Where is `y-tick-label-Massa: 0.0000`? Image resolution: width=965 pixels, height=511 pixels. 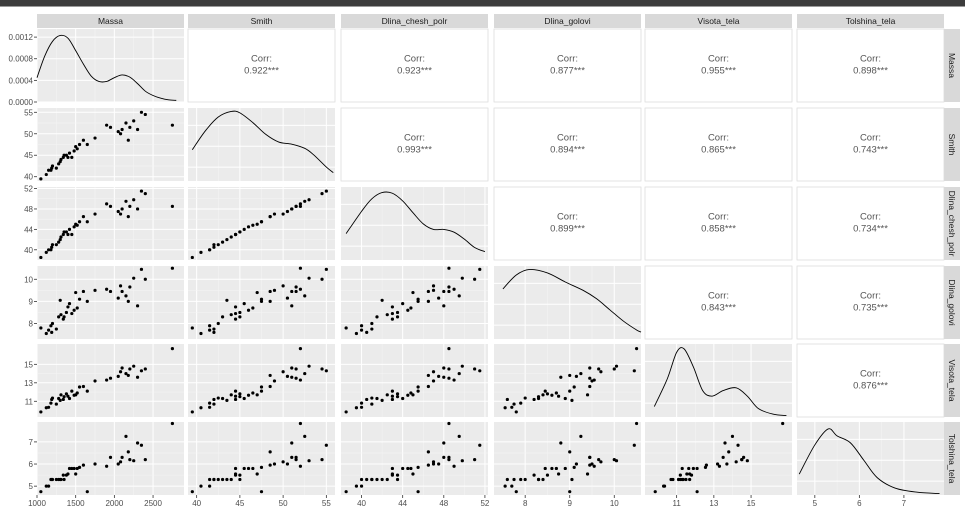
y-tick-label-Massa: 0.0000 is located at coordinates (21, 102).